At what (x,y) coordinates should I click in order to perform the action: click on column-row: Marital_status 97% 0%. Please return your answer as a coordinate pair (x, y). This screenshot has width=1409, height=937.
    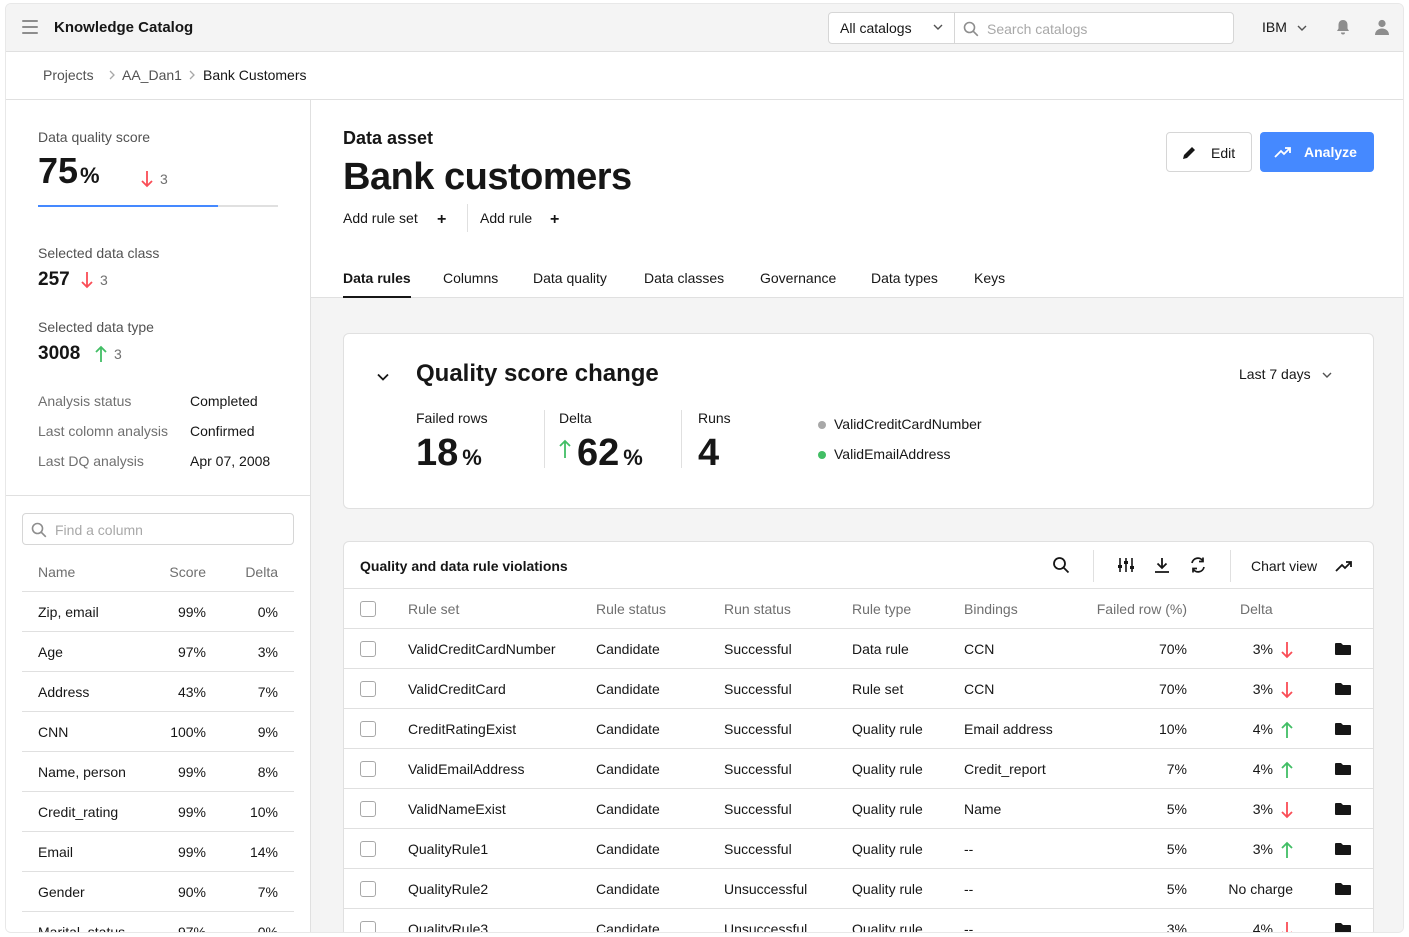
    Looking at the image, I should click on (158, 922).